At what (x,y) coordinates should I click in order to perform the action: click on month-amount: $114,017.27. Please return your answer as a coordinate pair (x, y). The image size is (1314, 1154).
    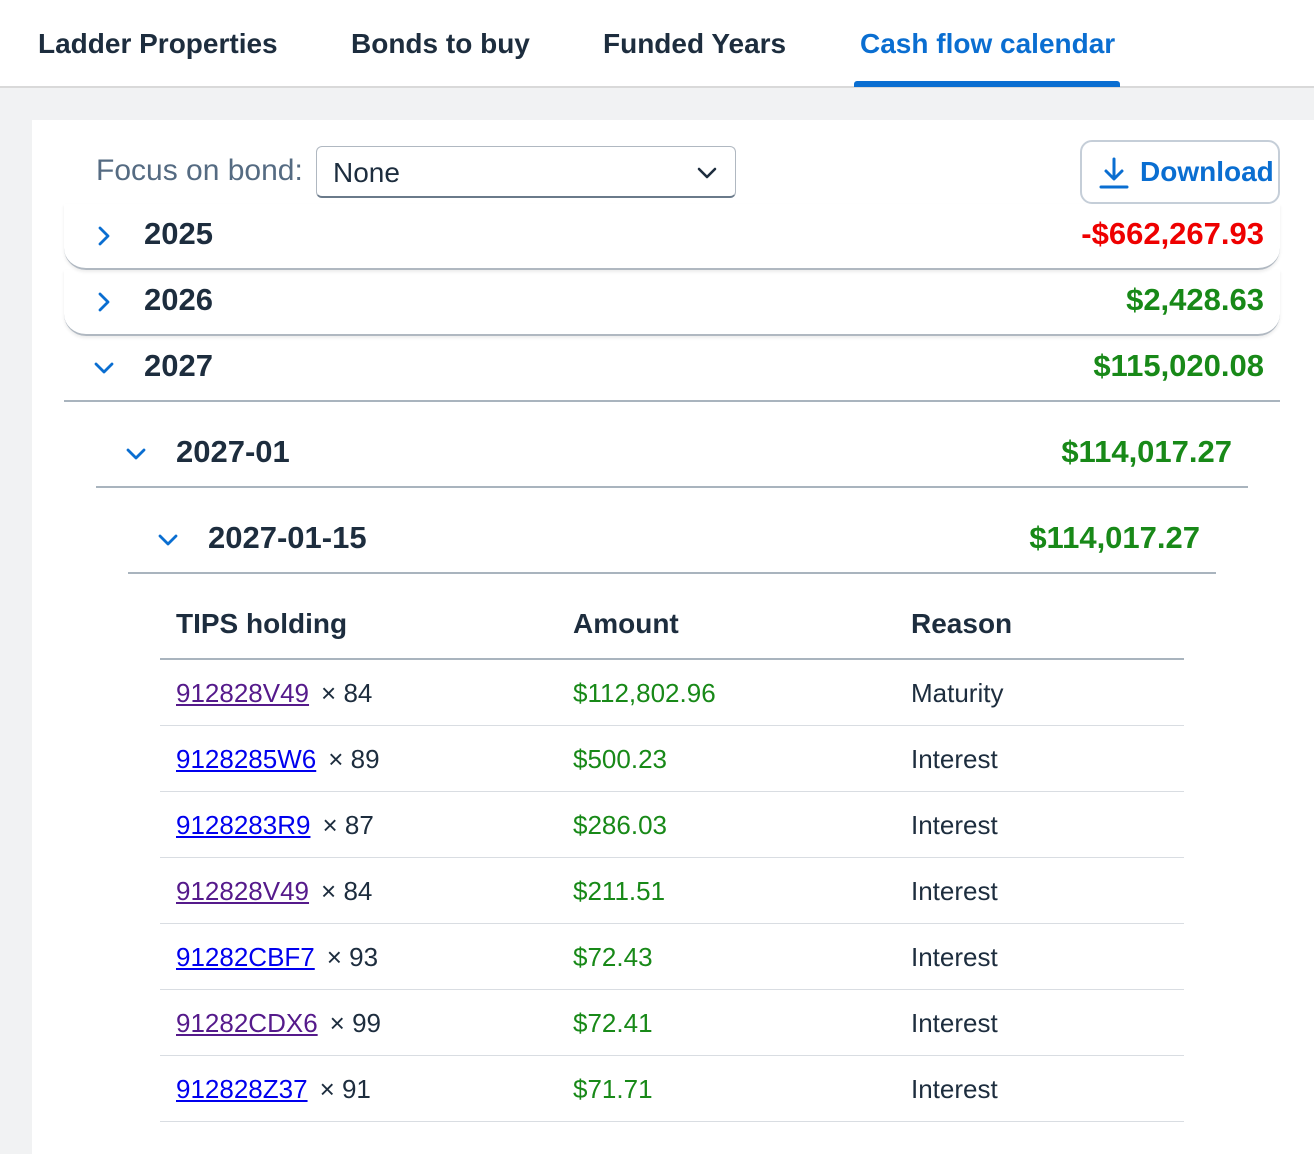
    Looking at the image, I should click on (1146, 451).